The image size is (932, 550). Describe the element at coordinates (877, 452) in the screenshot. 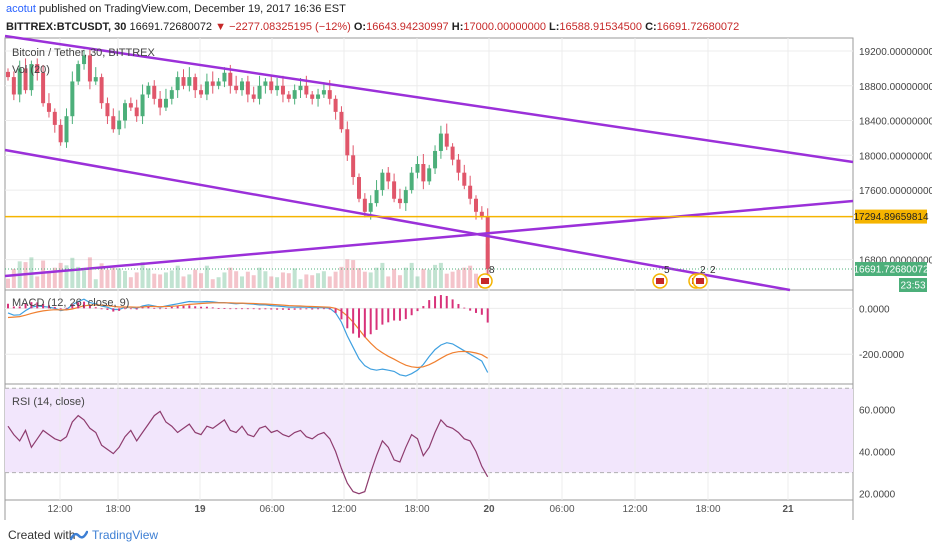

I see `rsi-tick-label: 40.0000` at that location.